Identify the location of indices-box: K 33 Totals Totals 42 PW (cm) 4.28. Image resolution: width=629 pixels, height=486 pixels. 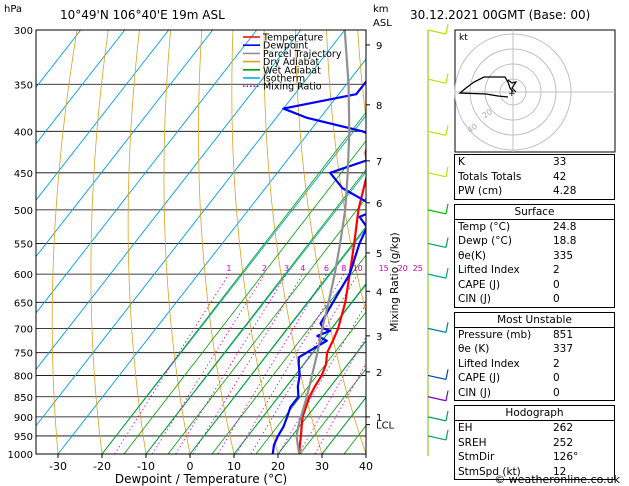
(534, 177).